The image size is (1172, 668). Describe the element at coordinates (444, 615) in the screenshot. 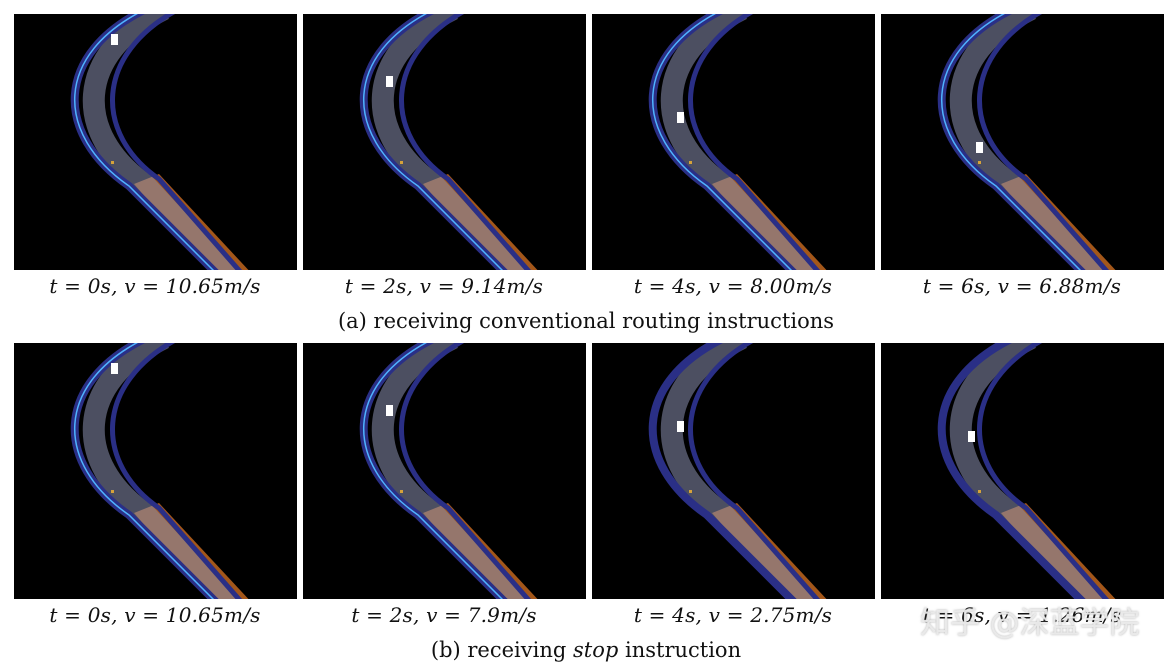

I see `caption-b2: t = 2s, v = 7.9m/s` at that location.